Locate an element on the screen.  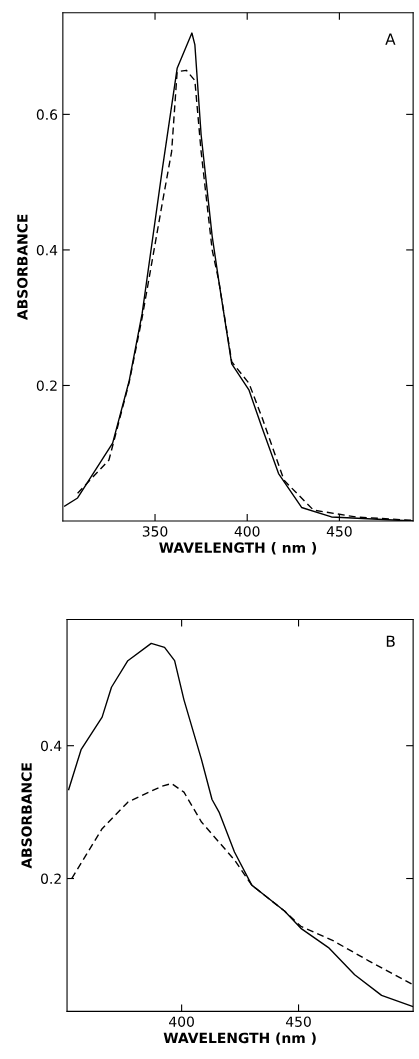
annotation: B is located at coordinates (390, 641).